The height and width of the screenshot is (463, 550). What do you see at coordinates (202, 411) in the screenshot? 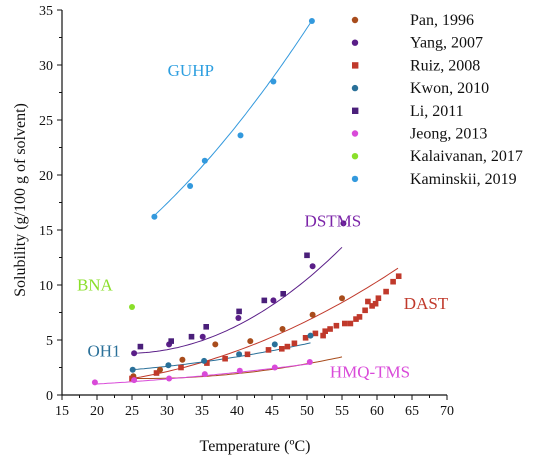
I see `x-tick-label: 35` at bounding box center [202, 411].